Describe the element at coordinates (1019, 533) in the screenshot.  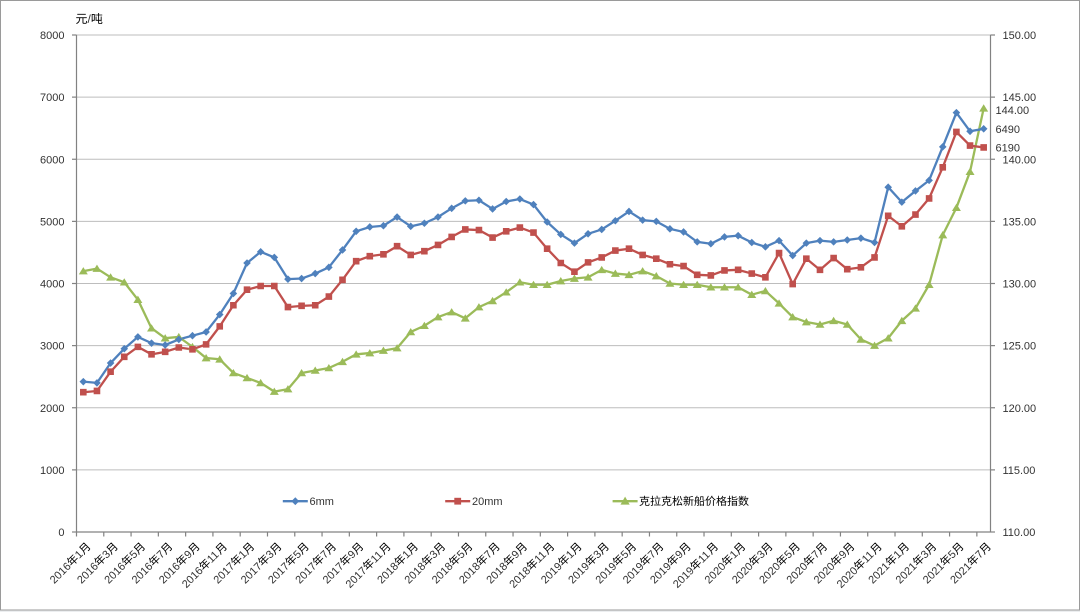
I see `svg-text: 110.00` at that location.